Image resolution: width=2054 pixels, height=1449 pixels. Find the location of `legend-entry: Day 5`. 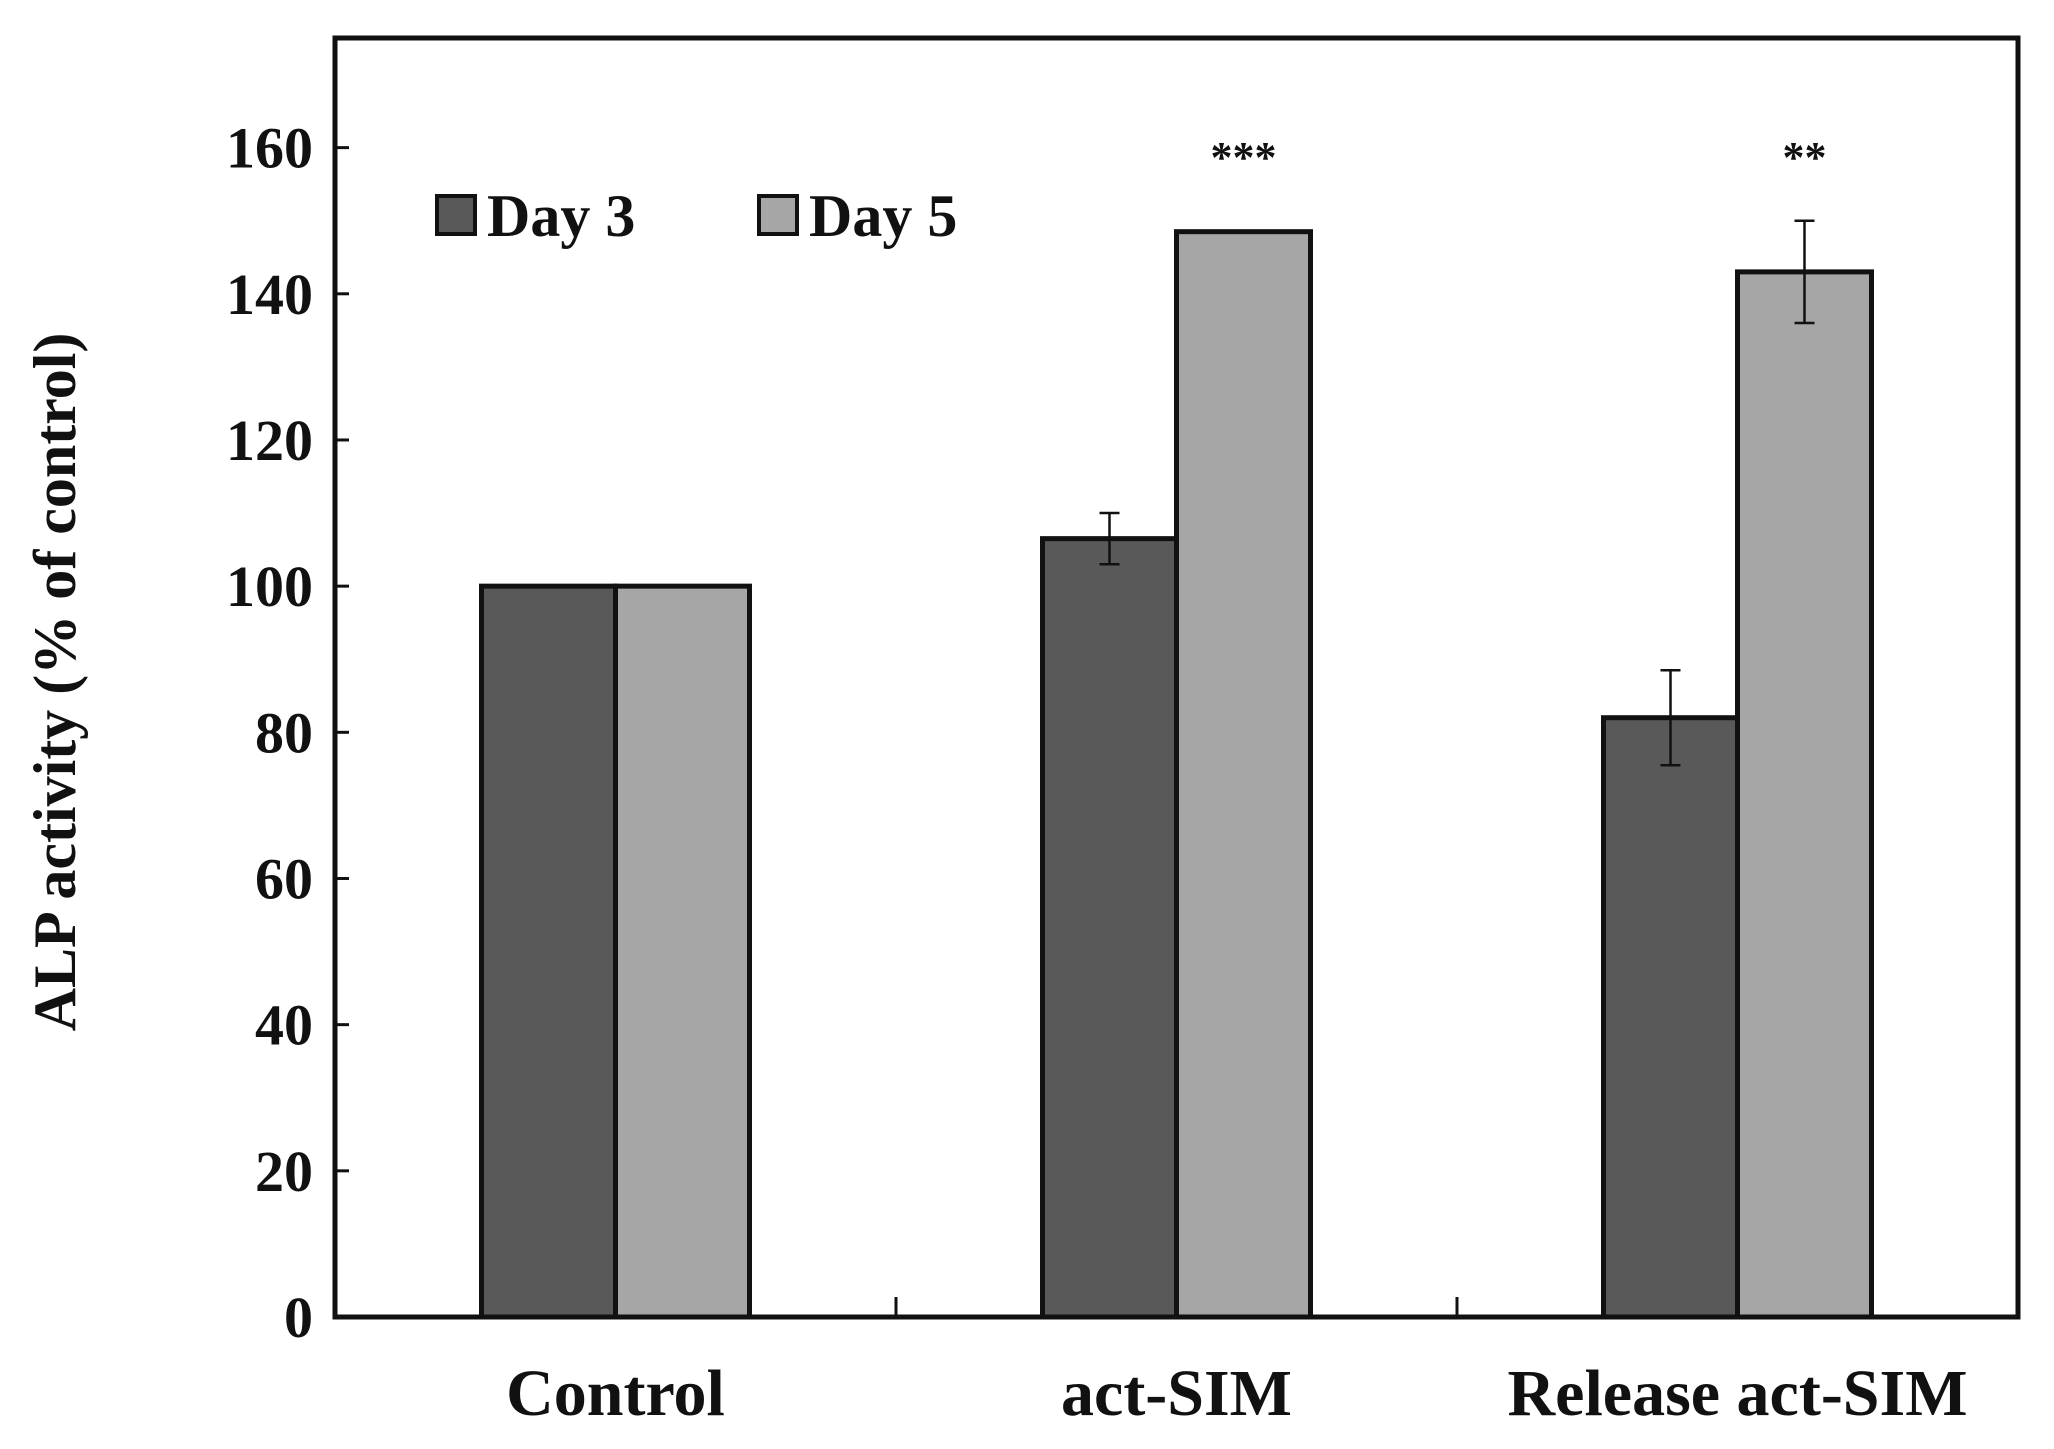

legend-entry: Day 5 is located at coordinates (883, 216).